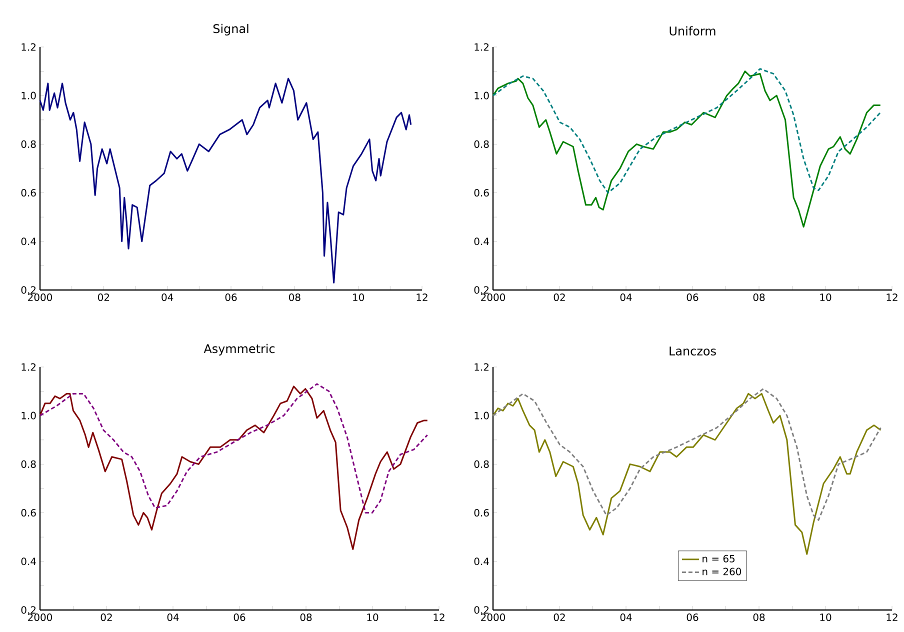 This screenshot has width=904, height=632. What do you see at coordinates (693, 31) in the screenshot?
I see `chart-title: Uniform` at bounding box center [693, 31].